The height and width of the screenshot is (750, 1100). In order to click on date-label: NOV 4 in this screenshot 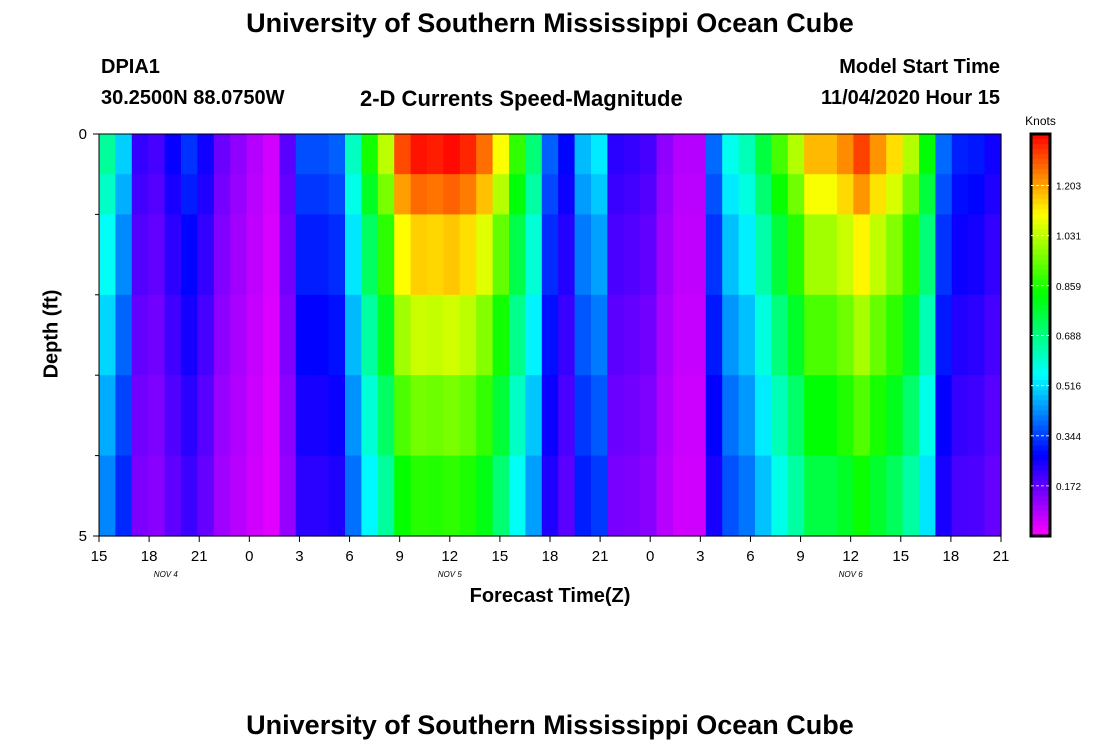, I will do `click(166, 574)`.